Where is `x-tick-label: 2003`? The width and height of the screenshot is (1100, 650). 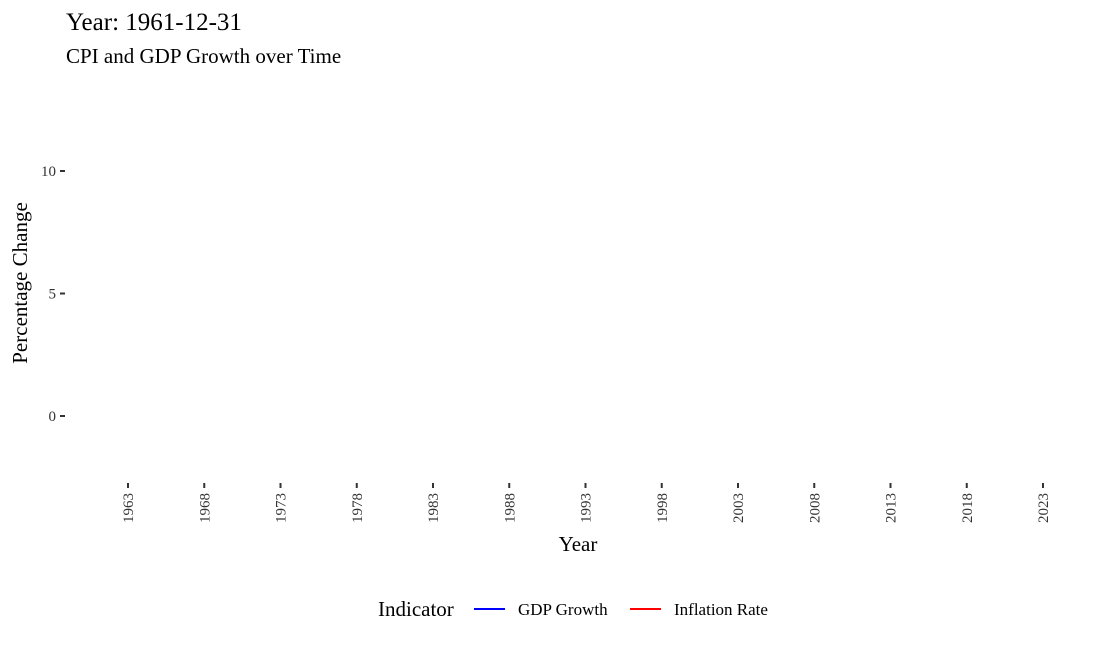 x-tick-label: 2003 is located at coordinates (739, 508).